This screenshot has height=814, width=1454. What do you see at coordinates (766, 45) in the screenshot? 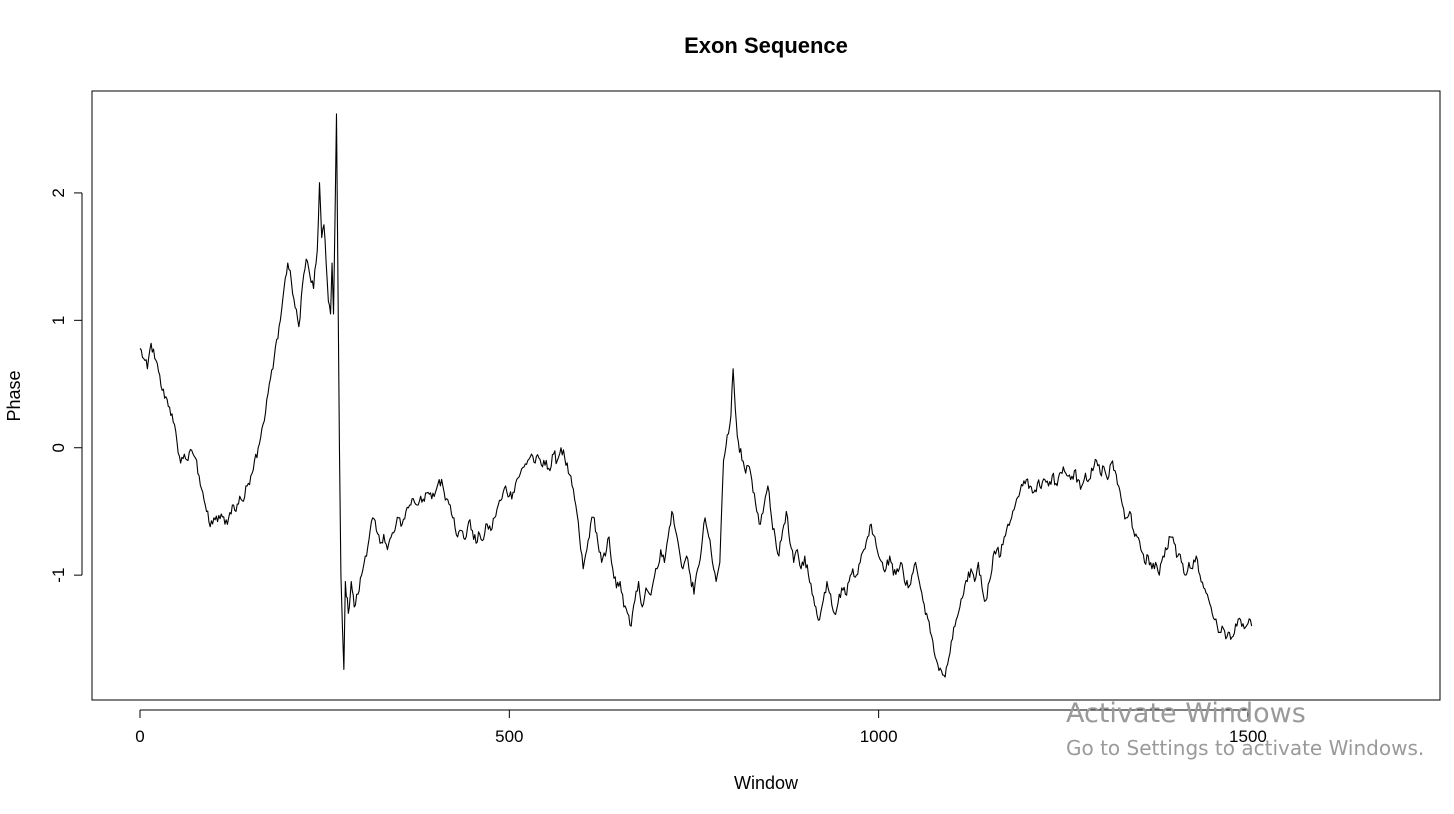
I see `chart-title: Exon Sequence` at bounding box center [766, 45].